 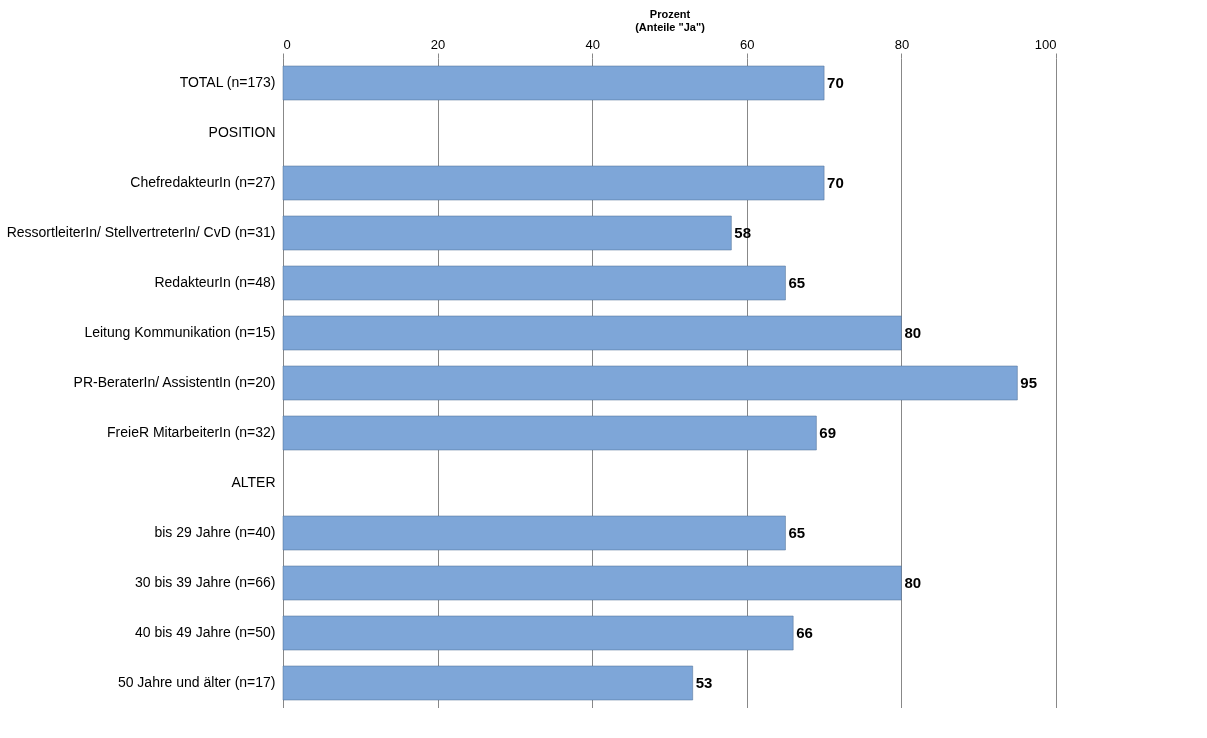 What do you see at coordinates (203, 182) in the screenshot?
I see `y-tick-label: ChefredakteurIn (n=27)` at bounding box center [203, 182].